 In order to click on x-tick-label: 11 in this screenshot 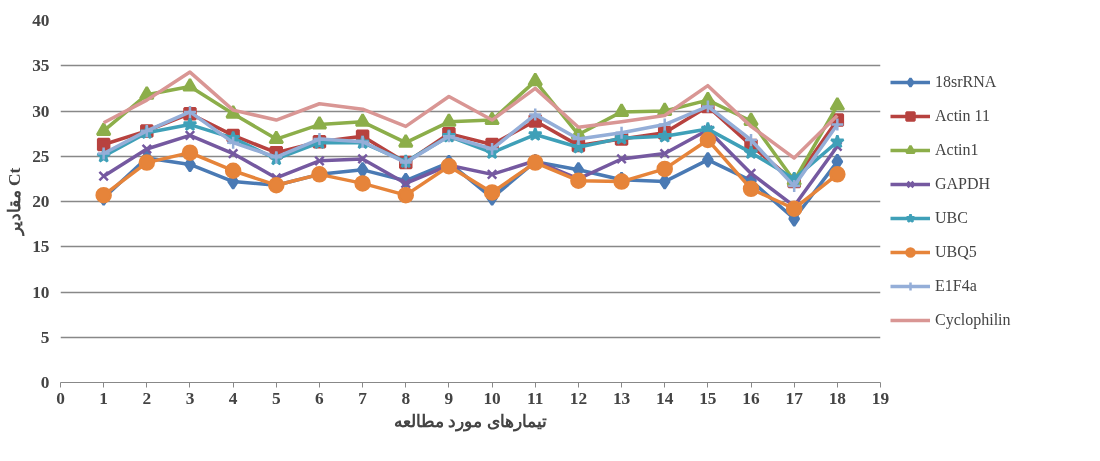, I will do `click(535, 398)`.